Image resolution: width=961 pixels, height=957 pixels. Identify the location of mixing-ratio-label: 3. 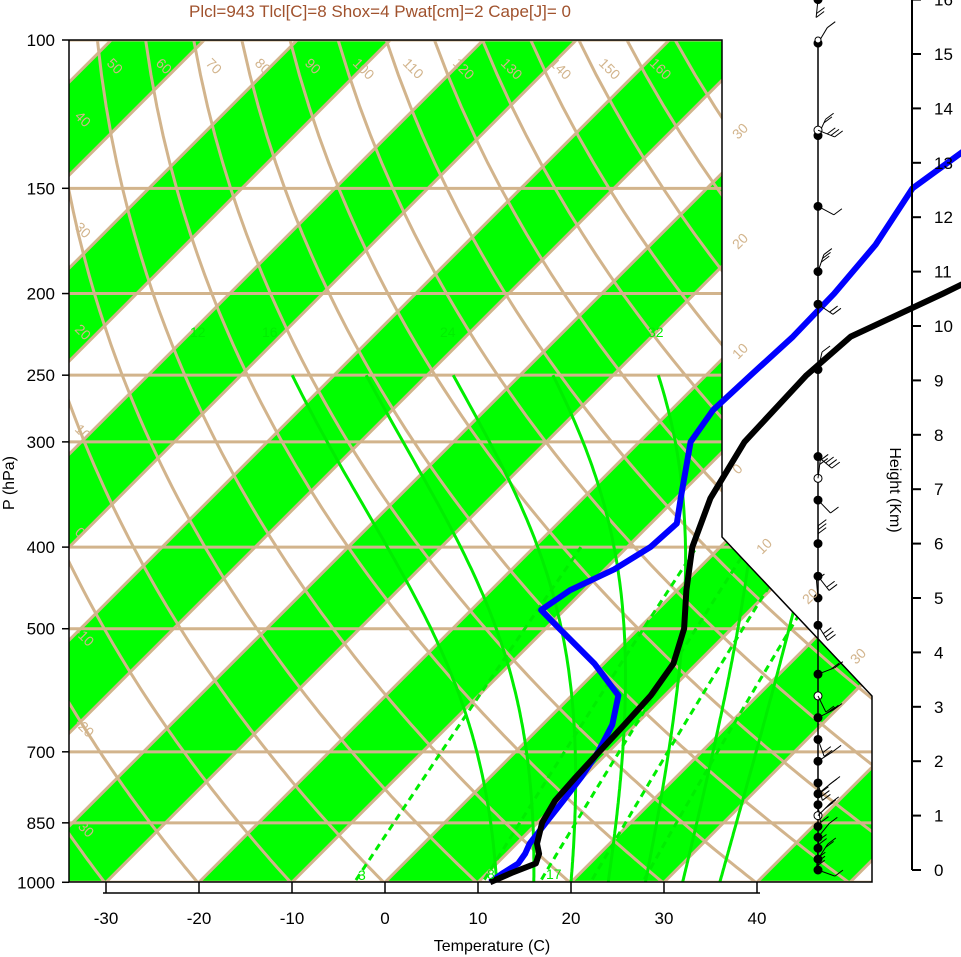
(362, 875).